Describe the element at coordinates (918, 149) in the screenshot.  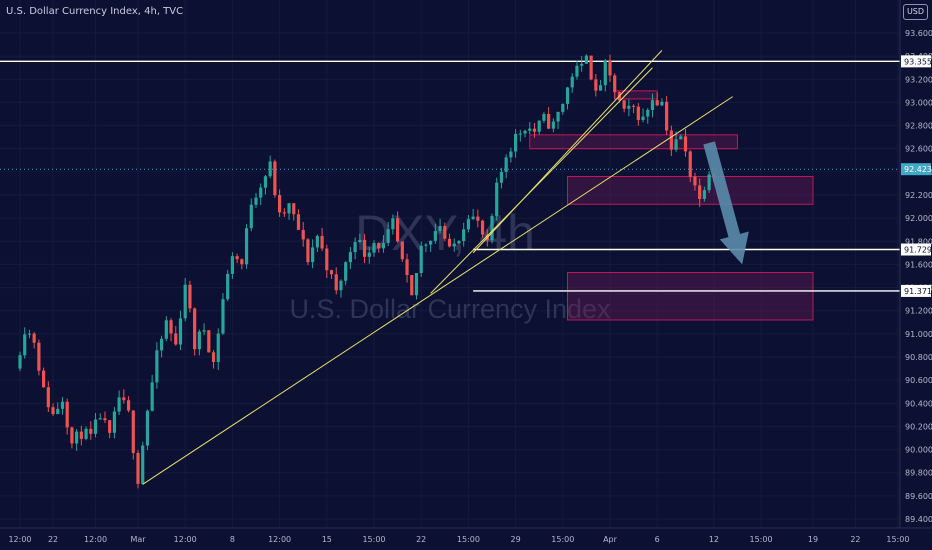
I see `price-tick-label: 92.600` at that location.